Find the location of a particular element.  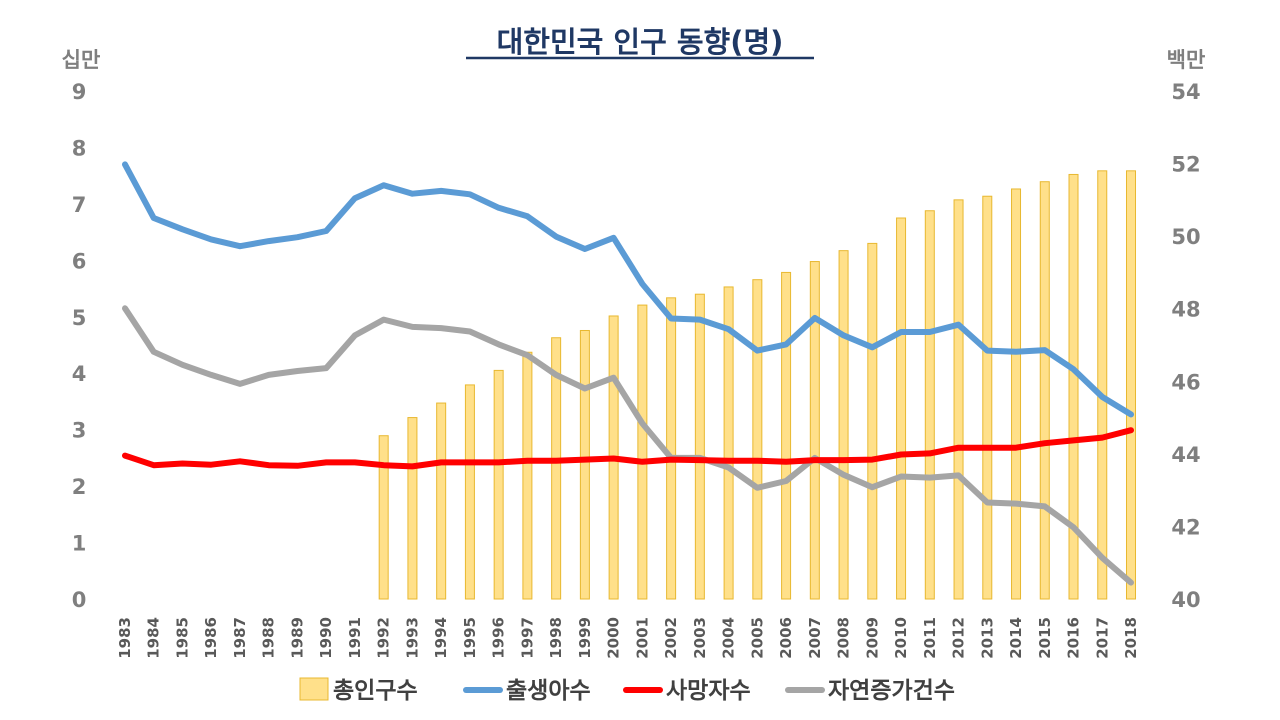

x-tick-1996: 1996 is located at coordinates (499, 638).